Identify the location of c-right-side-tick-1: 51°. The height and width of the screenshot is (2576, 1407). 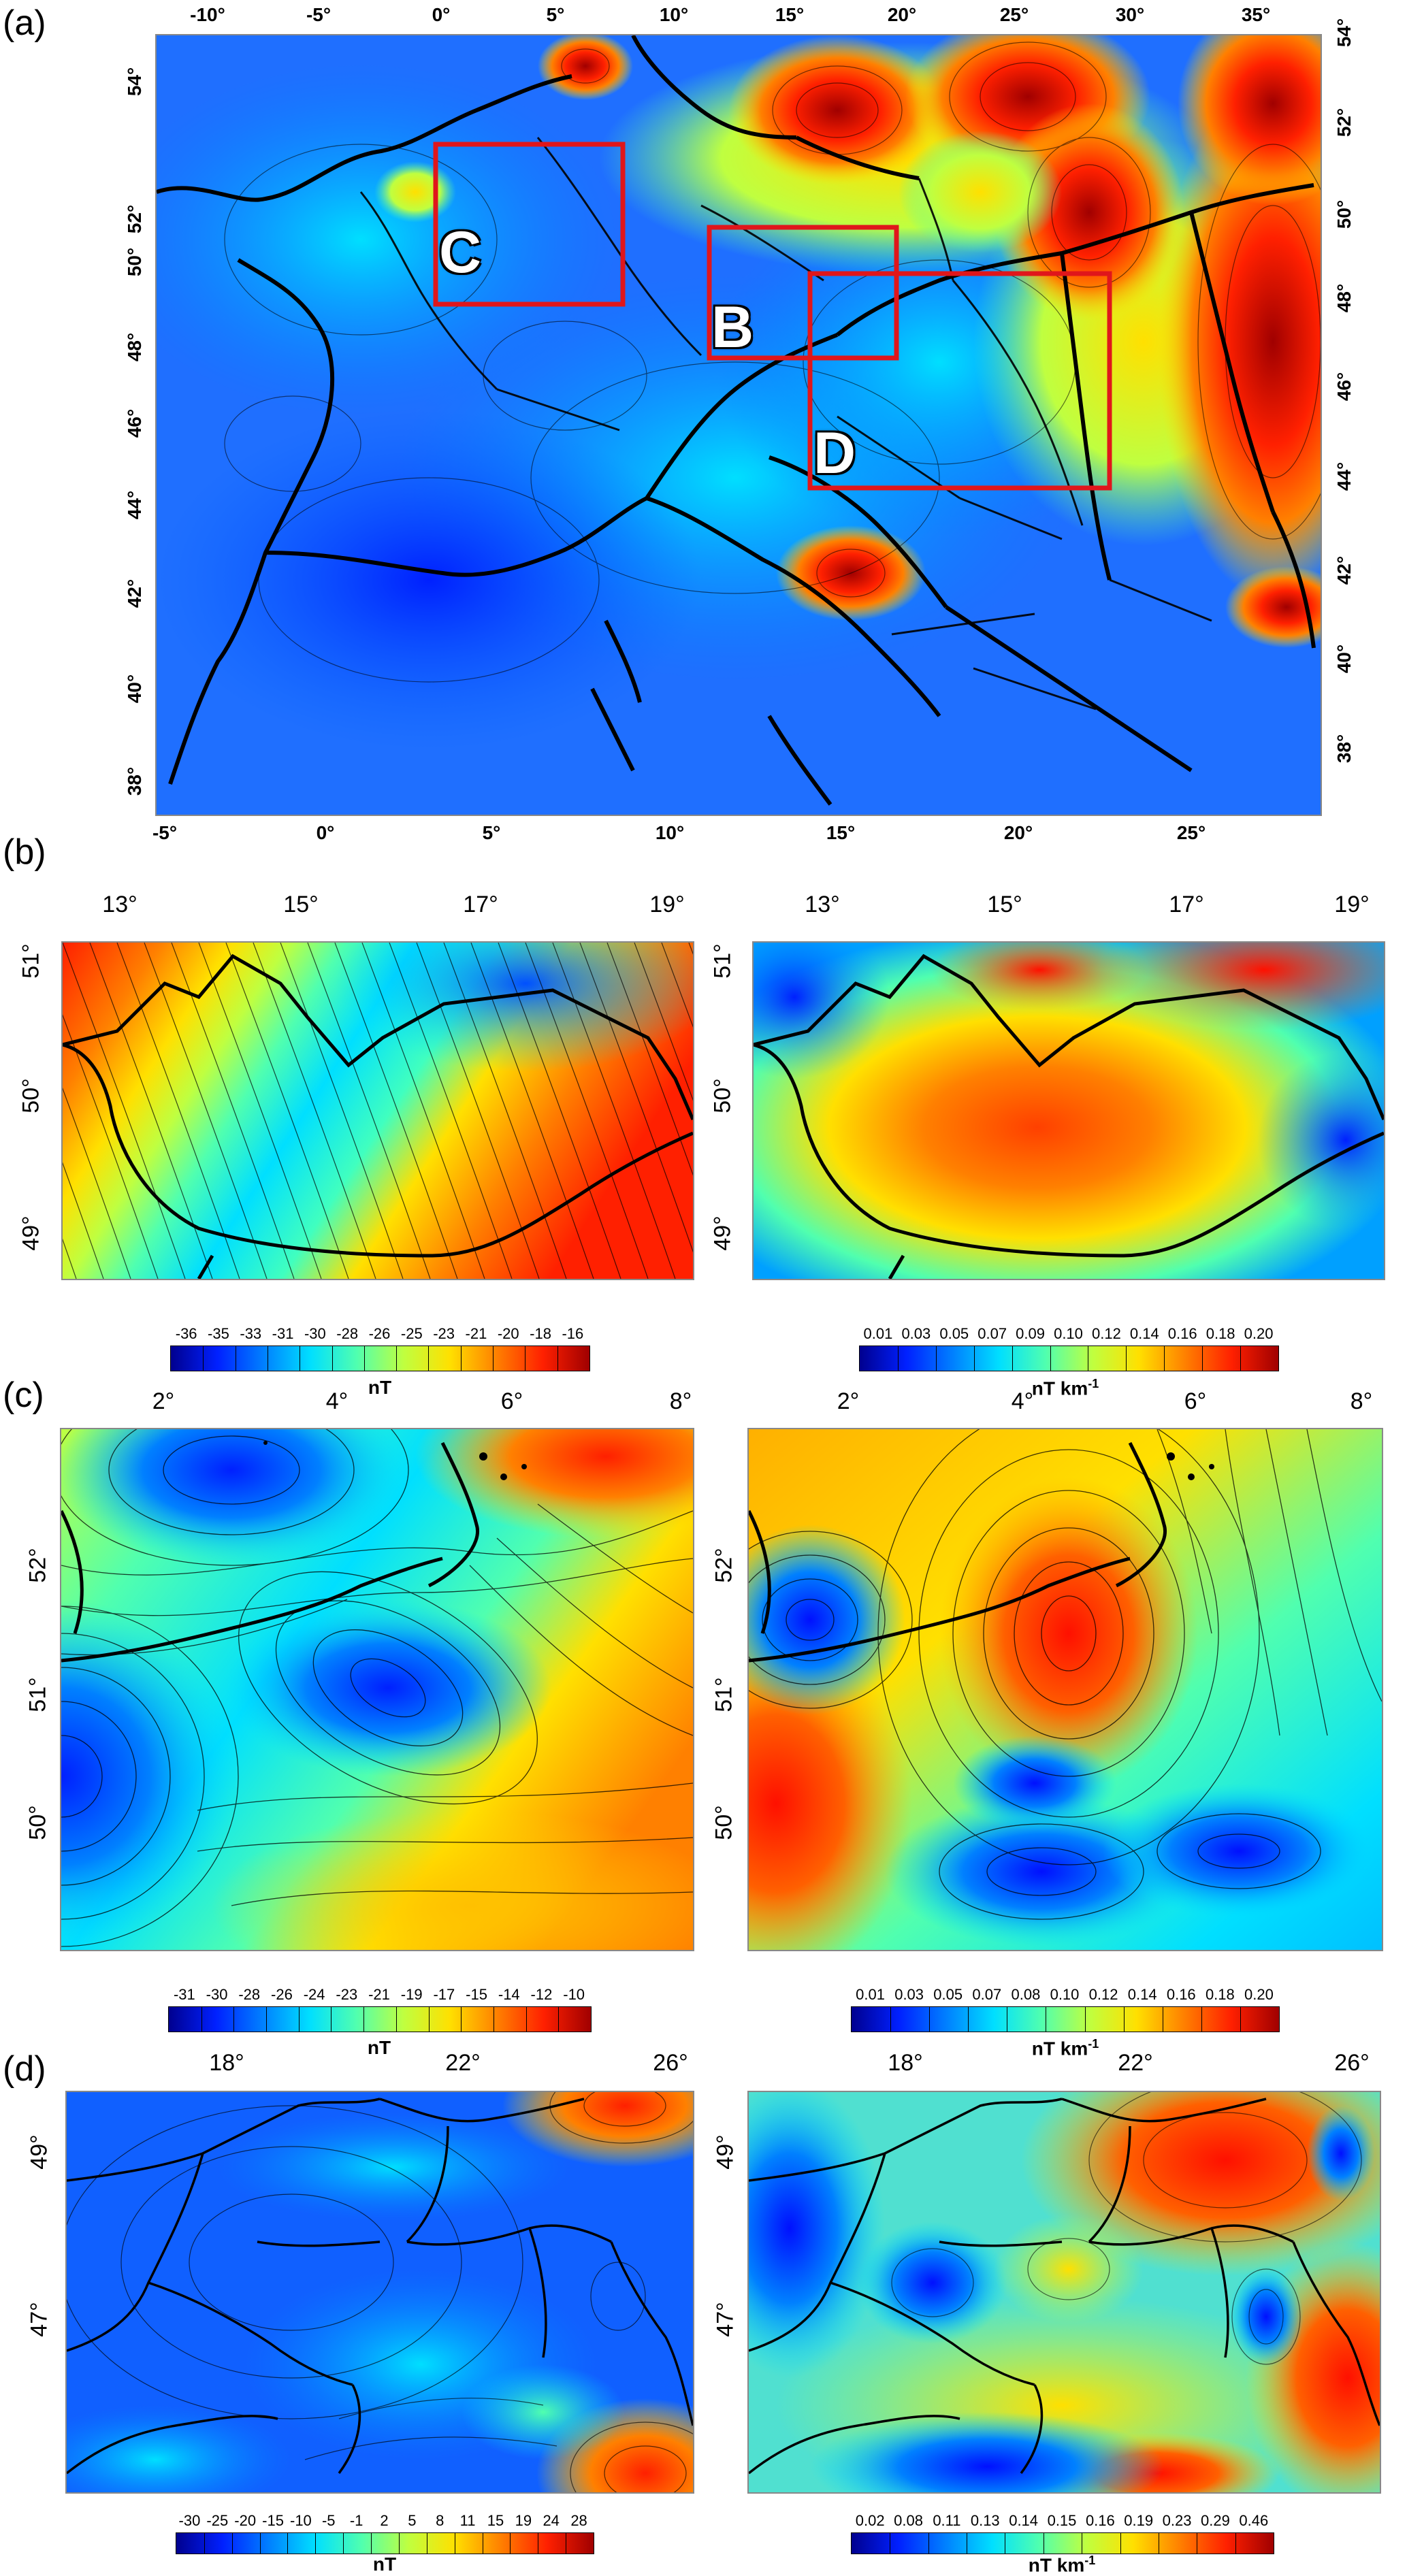
(724, 1694).